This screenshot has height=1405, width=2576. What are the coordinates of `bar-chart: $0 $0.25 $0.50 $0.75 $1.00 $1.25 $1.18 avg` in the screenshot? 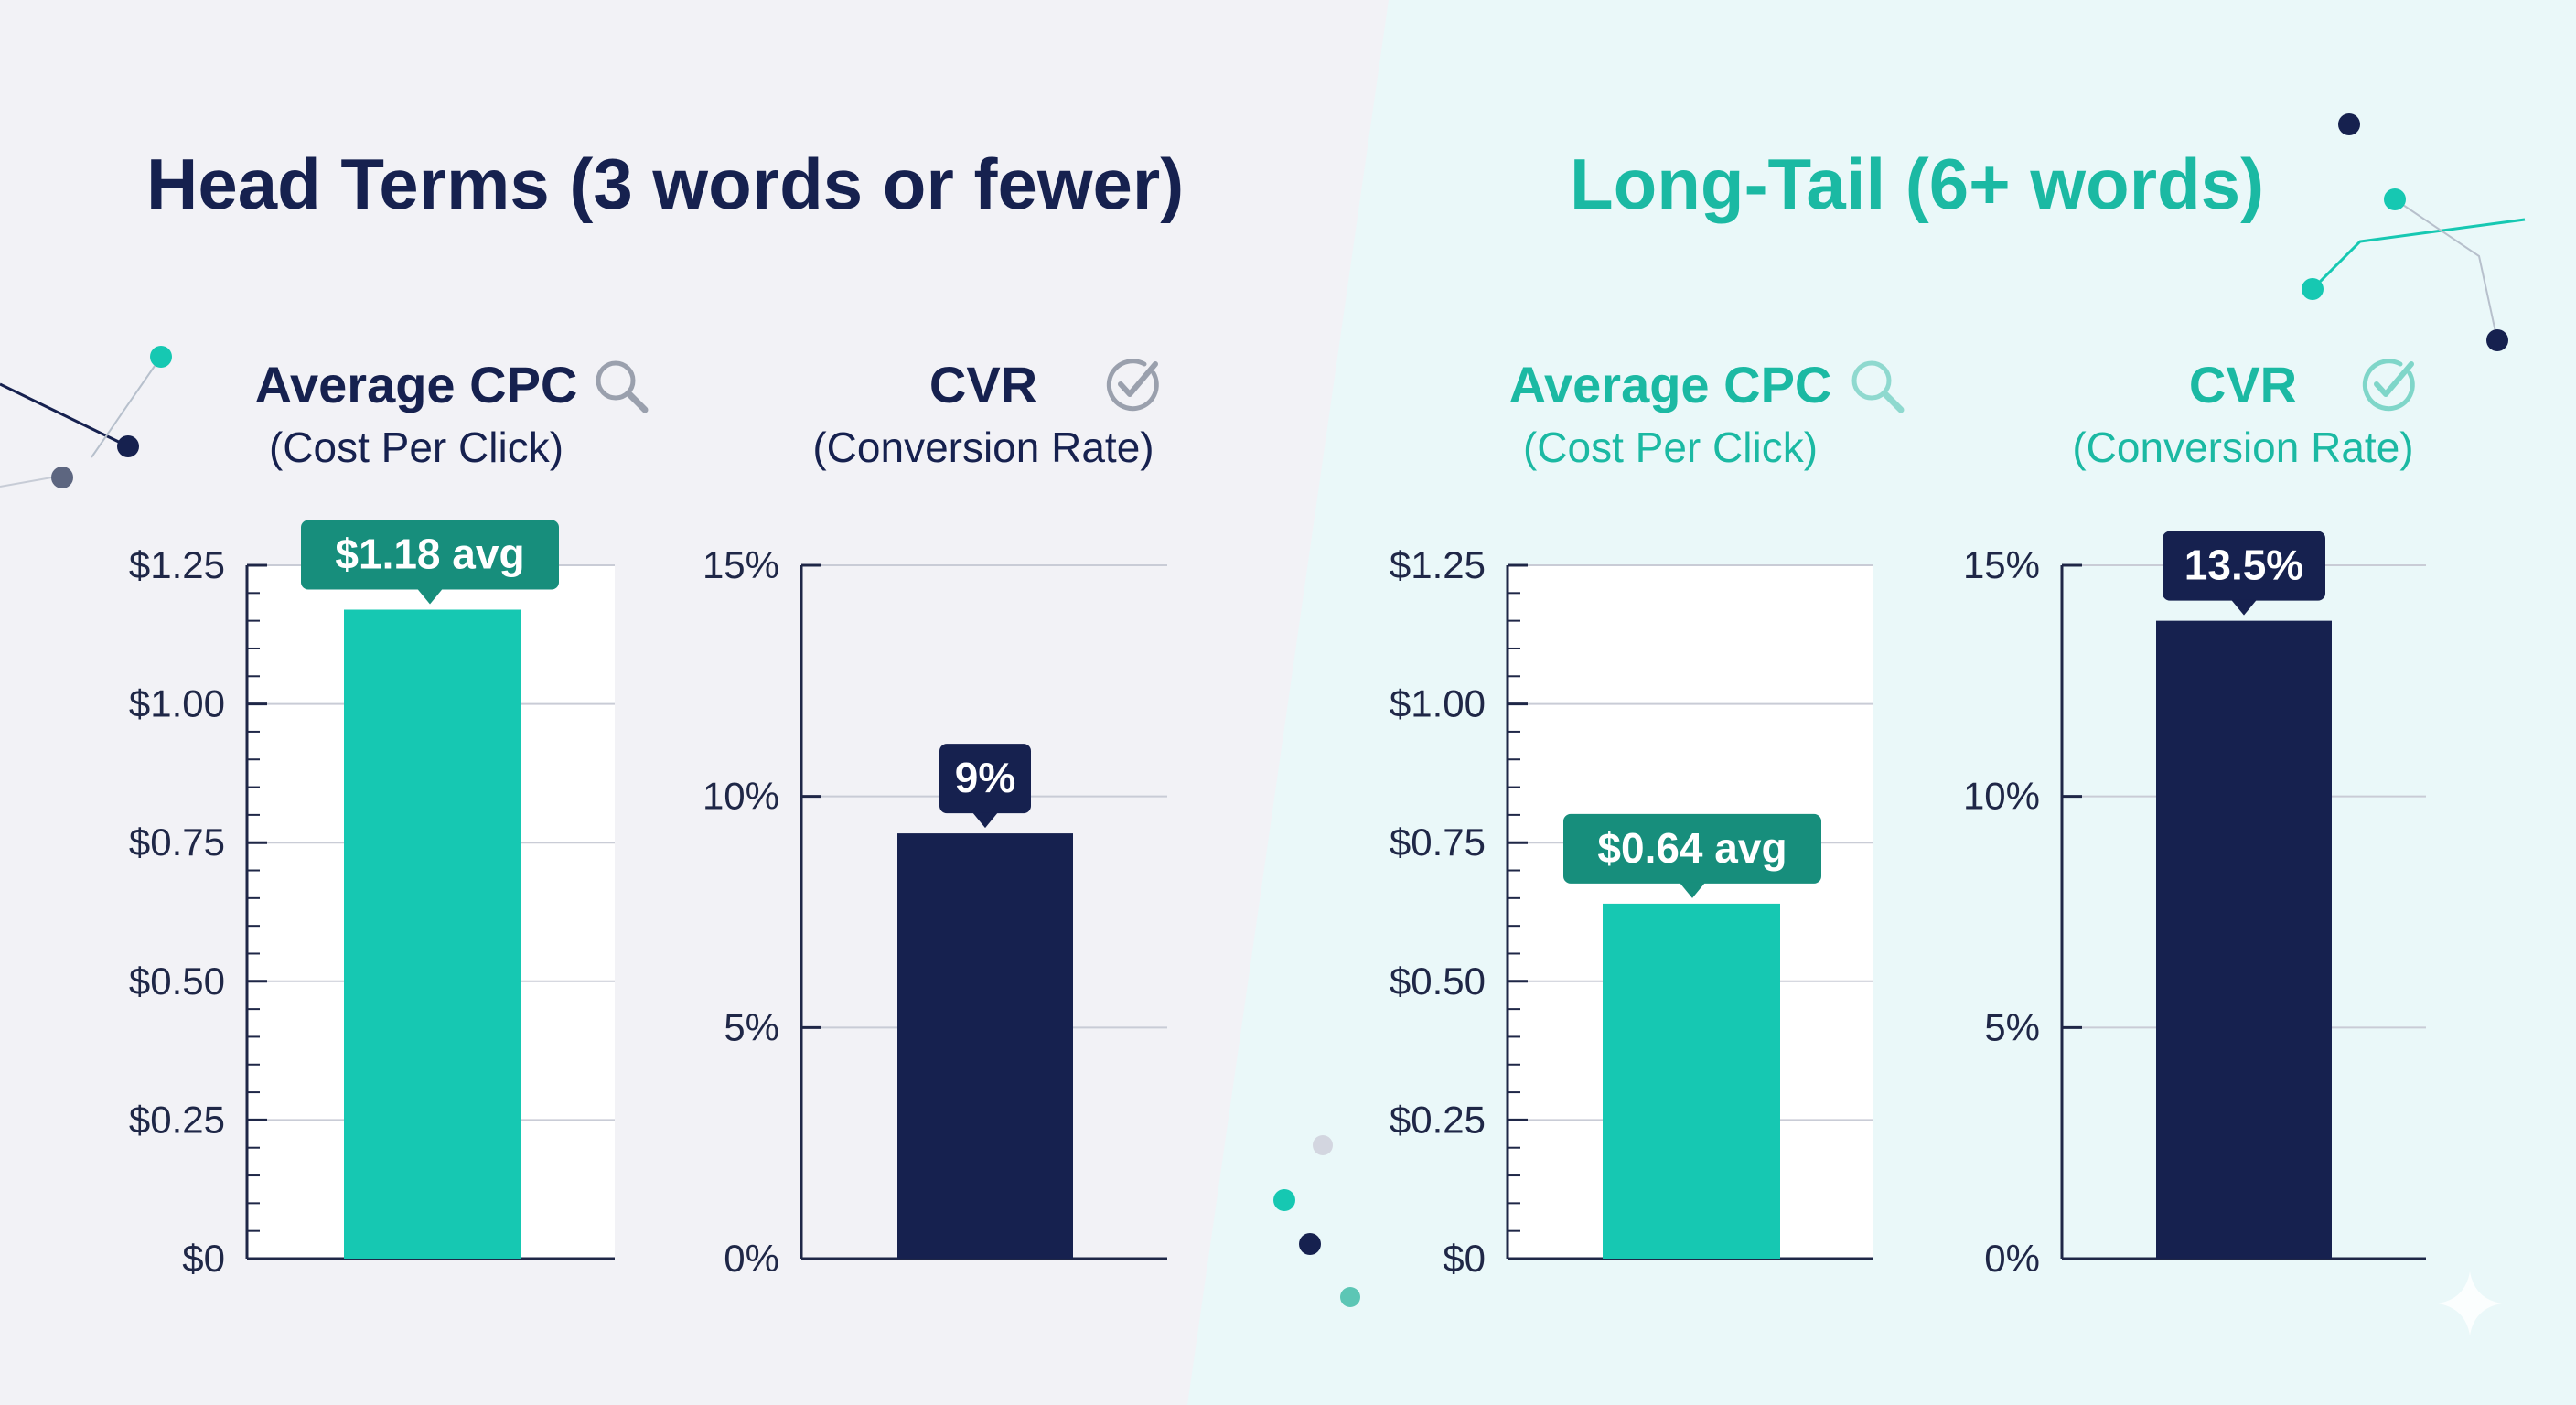 It's located at (372, 900).